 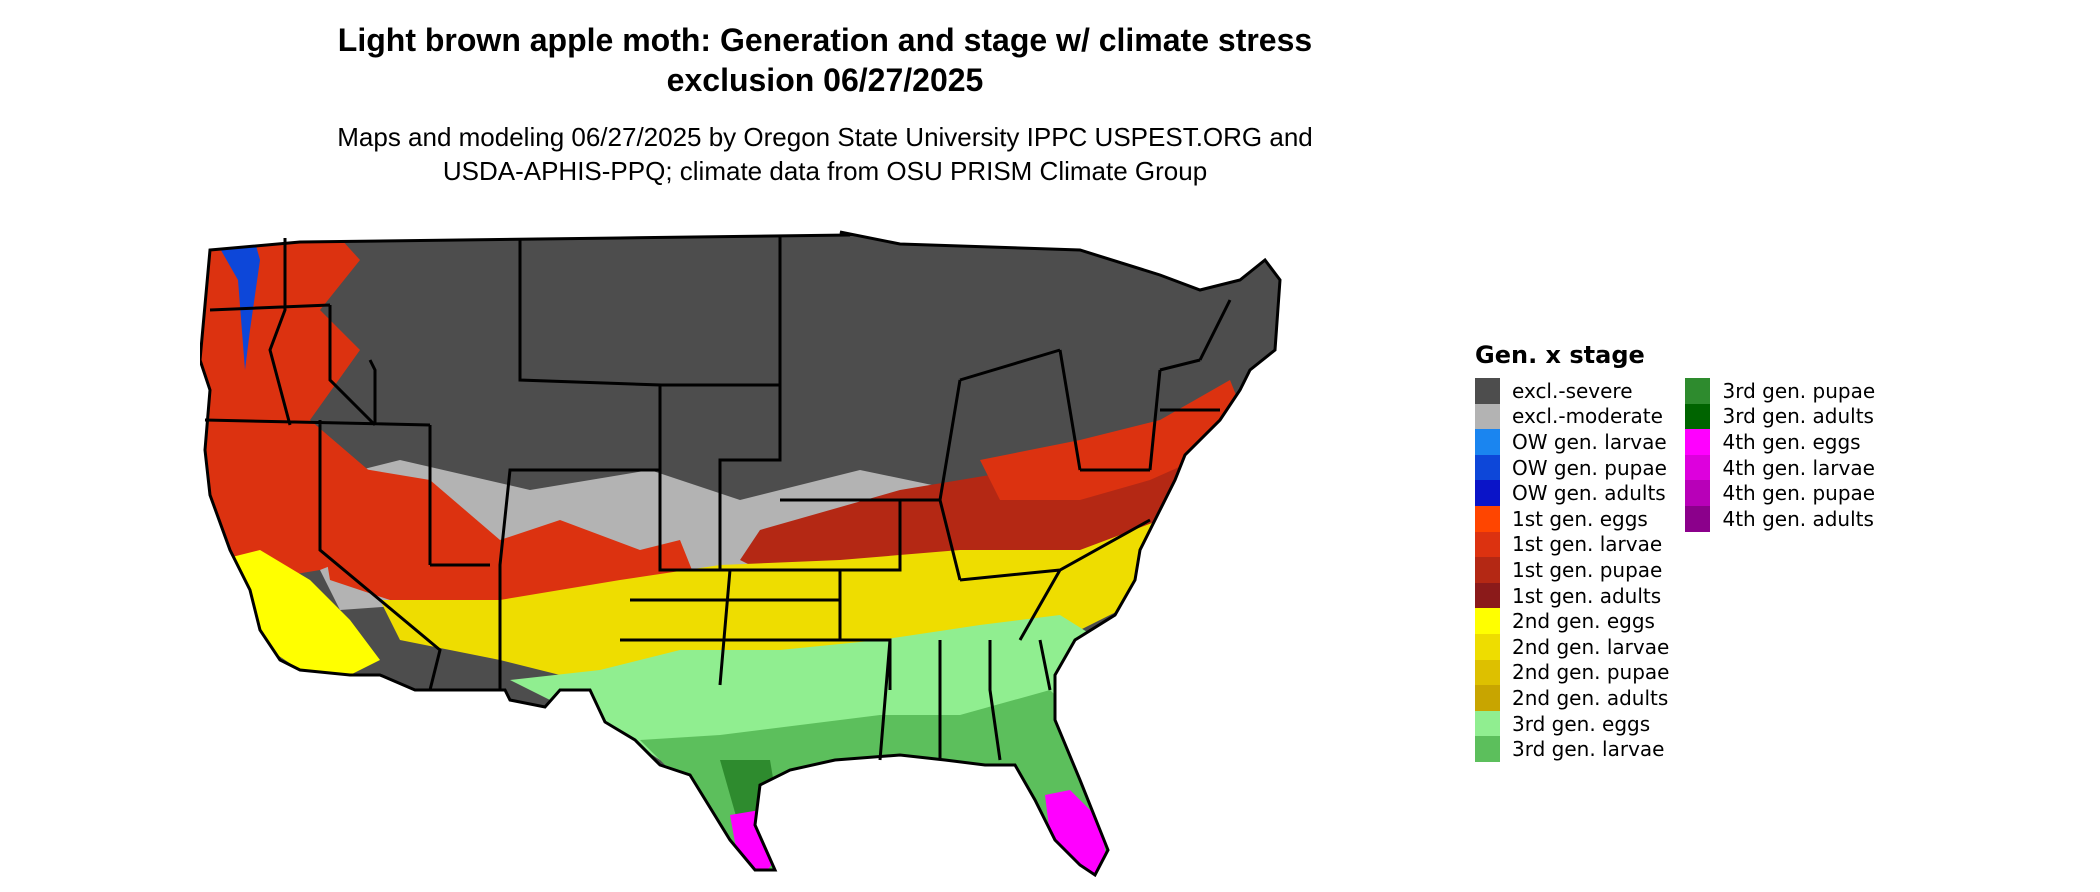 I want to click on legend-item: 4th gen. eggs, so click(x=1780, y=442).